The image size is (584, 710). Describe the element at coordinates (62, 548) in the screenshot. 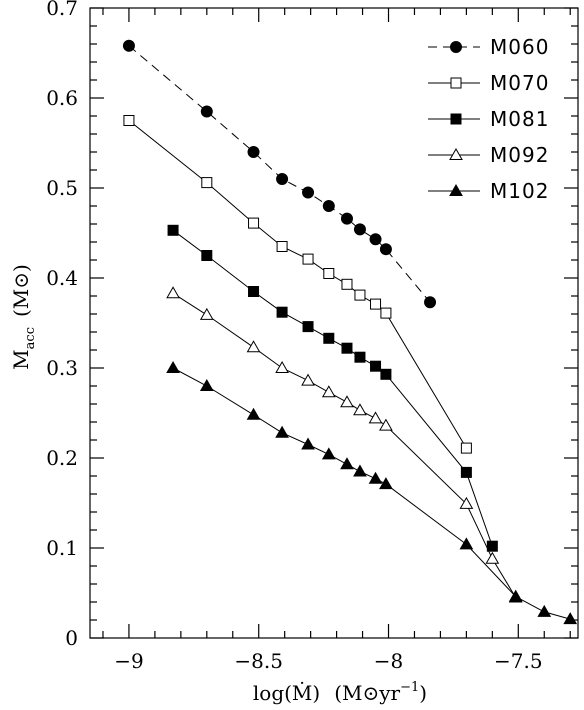

I see `y-tick-label: 0.1` at that location.